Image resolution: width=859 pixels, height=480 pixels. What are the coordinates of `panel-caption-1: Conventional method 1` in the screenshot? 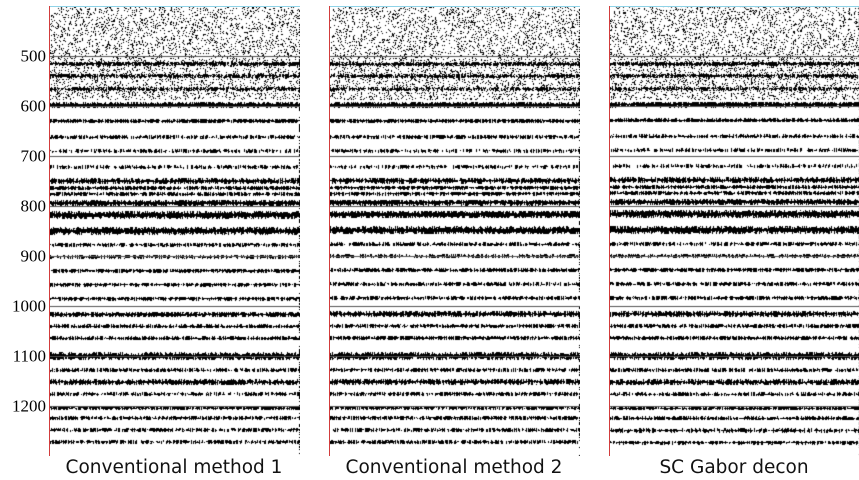 It's located at (174, 467).